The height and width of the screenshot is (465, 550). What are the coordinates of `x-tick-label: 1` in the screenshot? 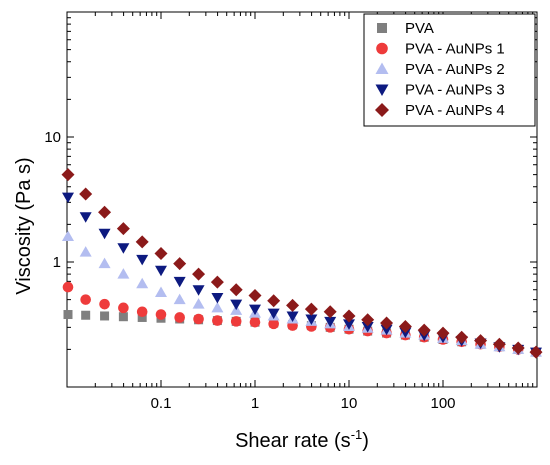 It's located at (255, 403).